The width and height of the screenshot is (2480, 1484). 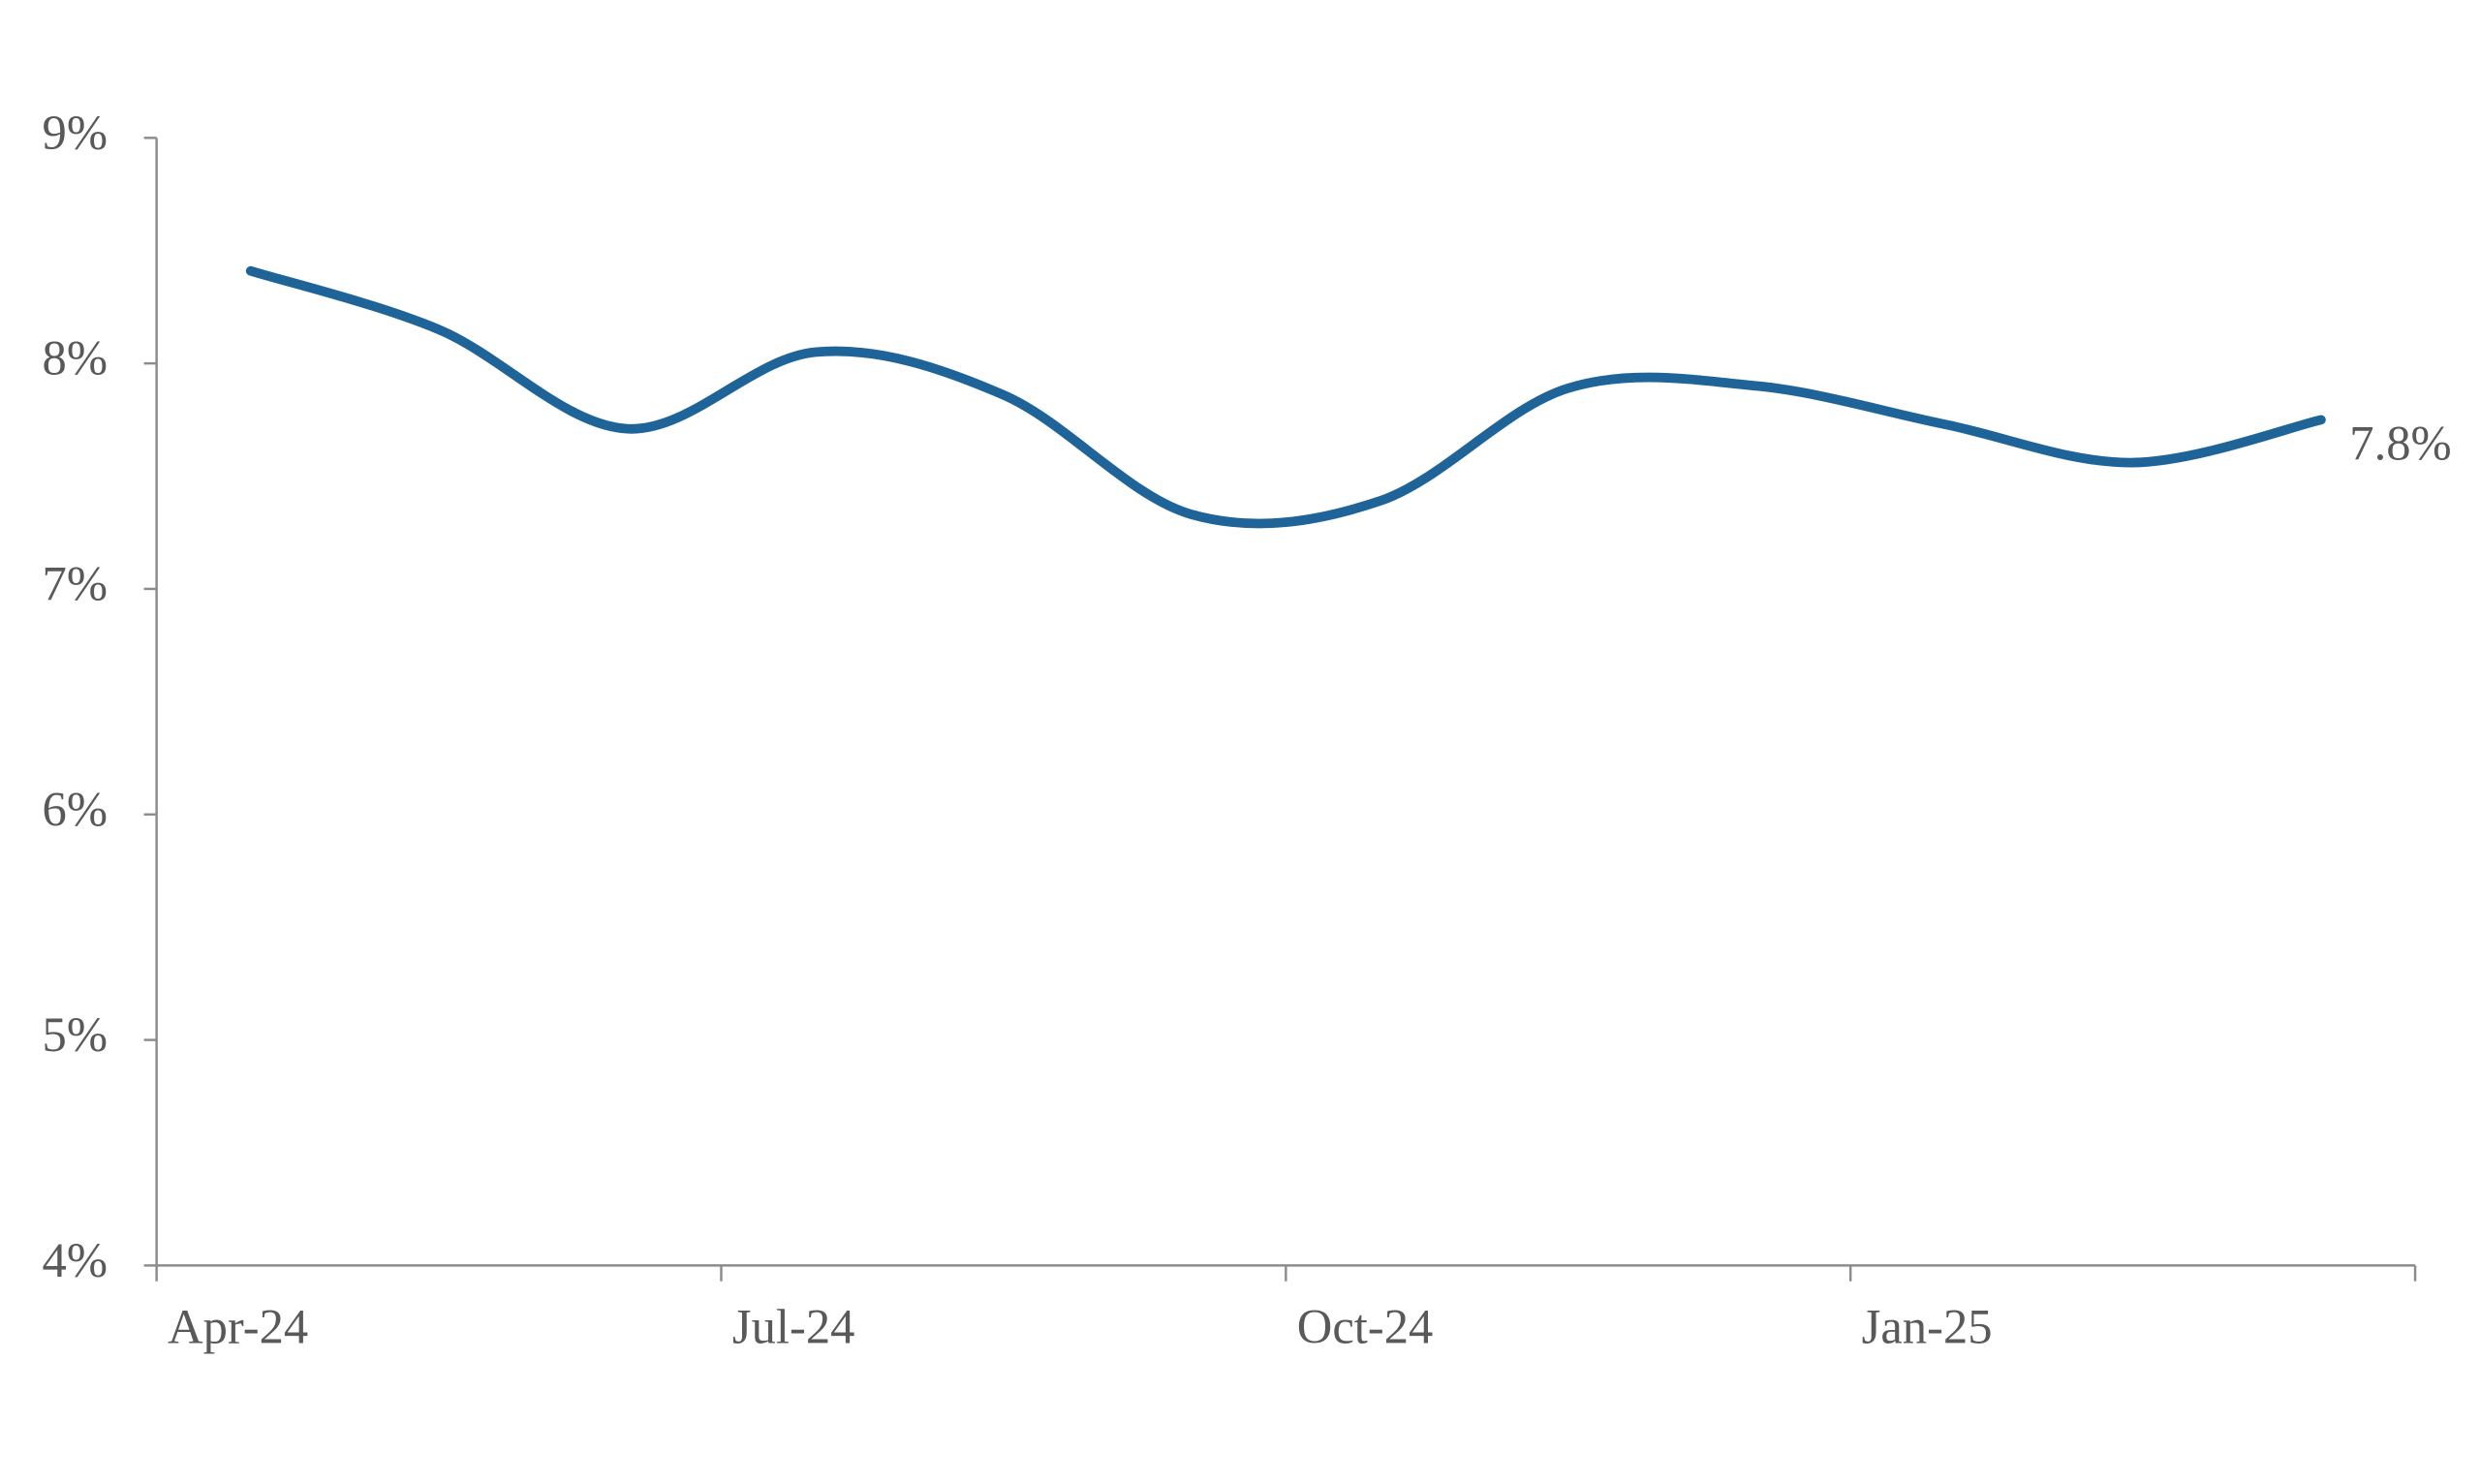 I want to click on y-tick-label: 9%, so click(x=75, y=133).